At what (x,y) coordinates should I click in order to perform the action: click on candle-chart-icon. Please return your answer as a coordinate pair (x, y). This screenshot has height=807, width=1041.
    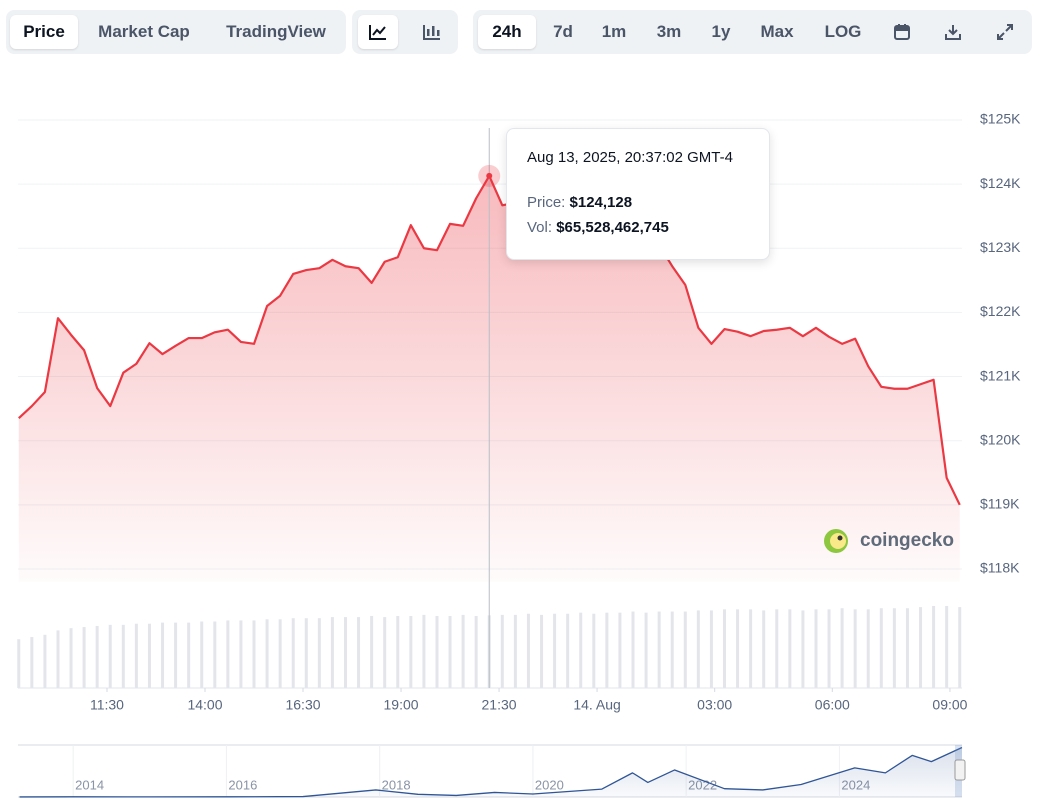
    Looking at the image, I should click on (432, 32).